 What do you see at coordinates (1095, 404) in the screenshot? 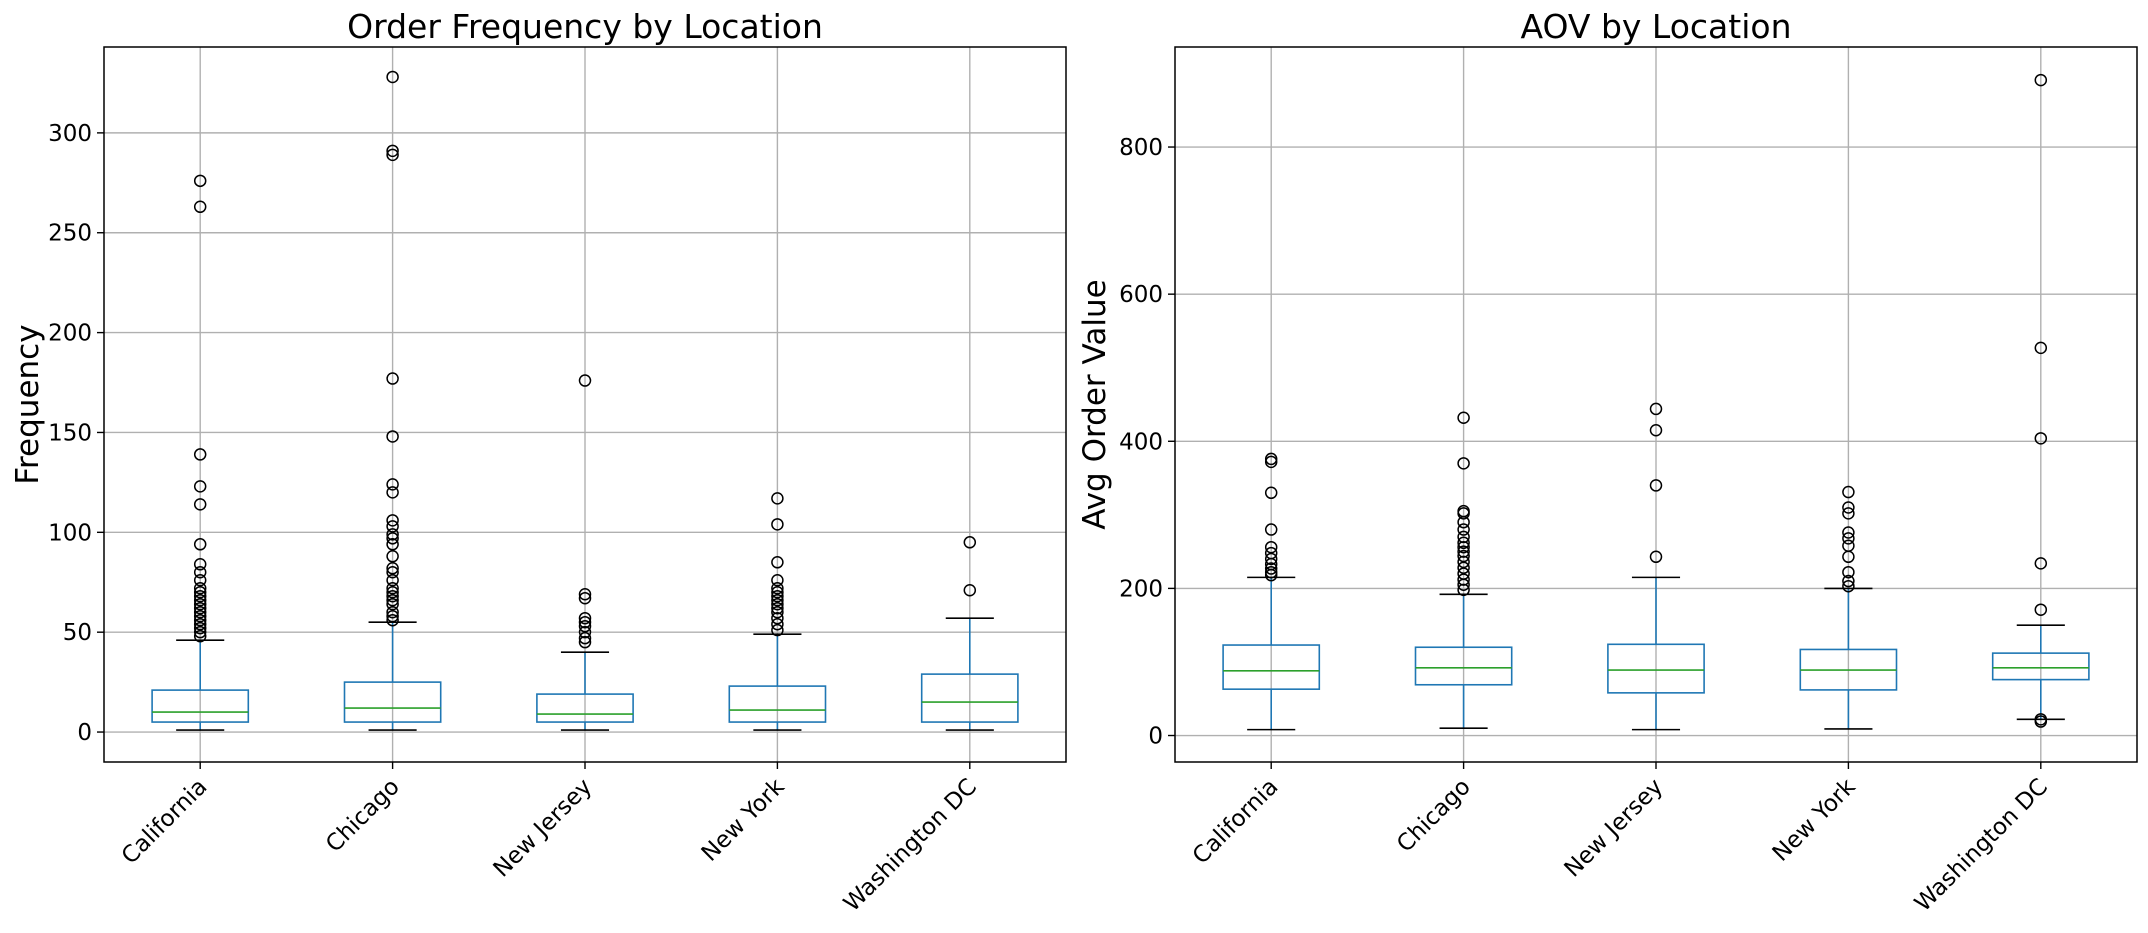
I see `y-axis-label: Avg Order Value` at bounding box center [1095, 404].